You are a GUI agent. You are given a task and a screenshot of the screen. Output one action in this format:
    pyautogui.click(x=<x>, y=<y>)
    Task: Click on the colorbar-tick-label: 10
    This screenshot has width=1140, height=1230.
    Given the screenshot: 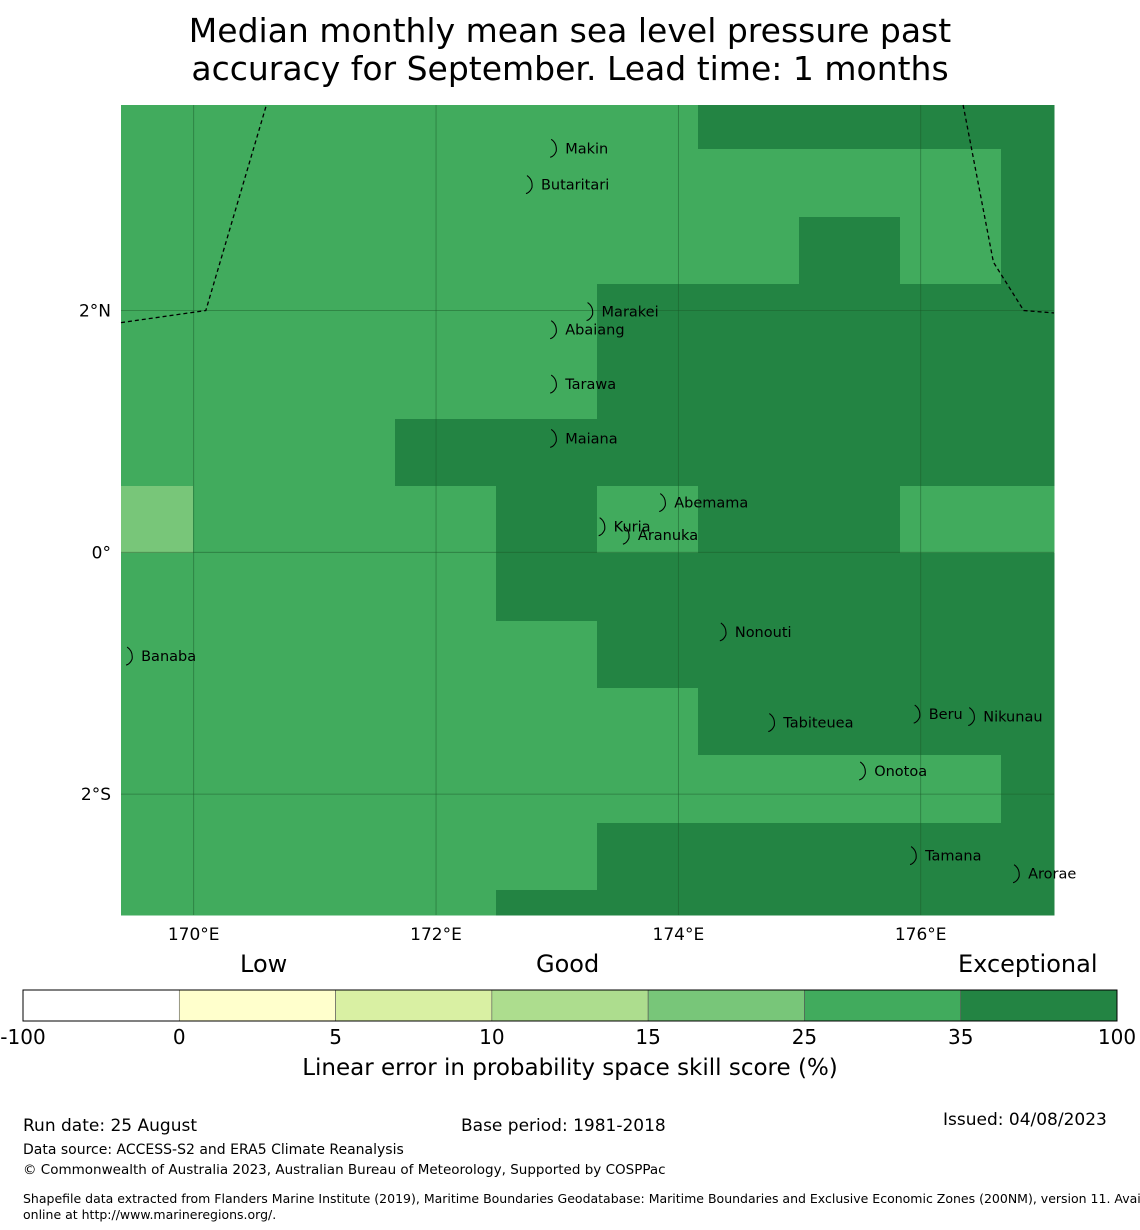 What is the action you would take?
    pyautogui.click(x=492, y=1037)
    